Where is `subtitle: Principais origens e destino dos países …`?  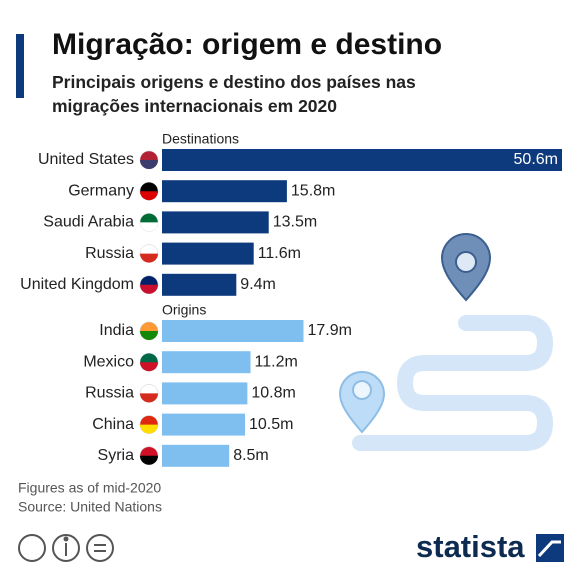 subtitle: Principais origens e destino dos países … is located at coordinates (234, 94).